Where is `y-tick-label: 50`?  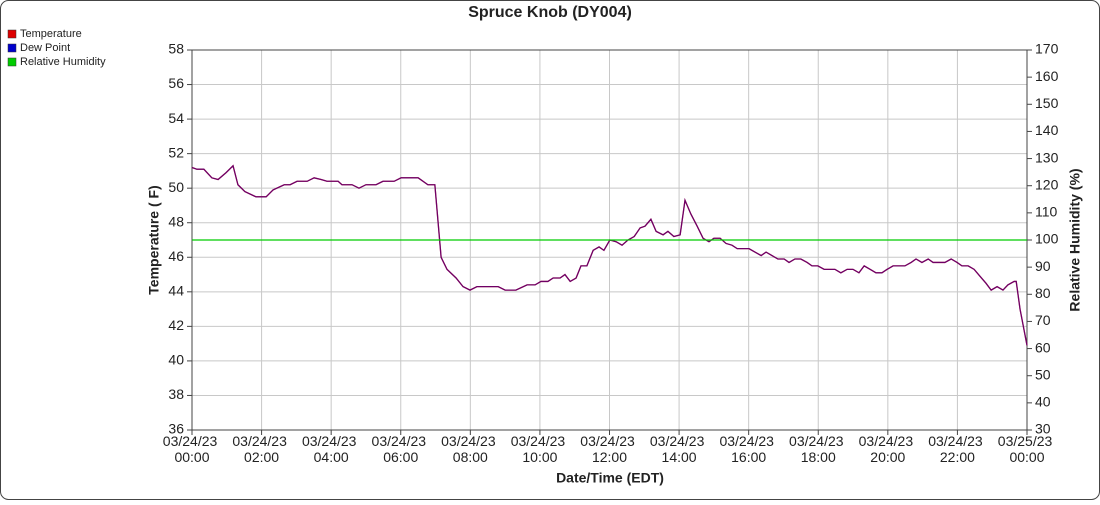 y-tick-label: 50 is located at coordinates (176, 187).